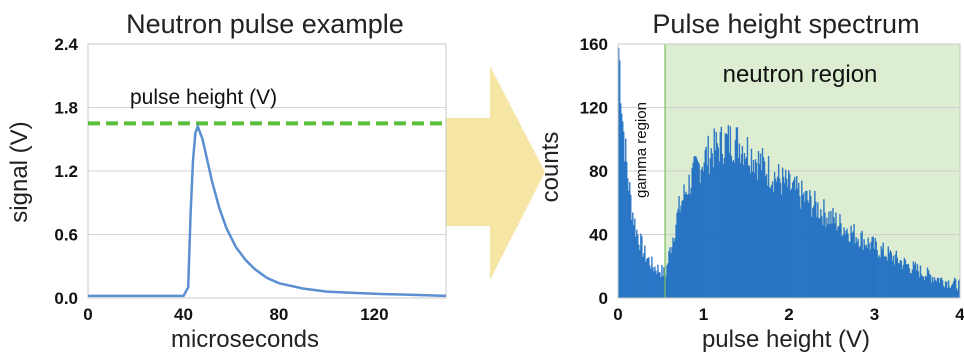  What do you see at coordinates (66, 235) in the screenshot?
I see `pulse-y-tick-label: 0.6` at bounding box center [66, 235].